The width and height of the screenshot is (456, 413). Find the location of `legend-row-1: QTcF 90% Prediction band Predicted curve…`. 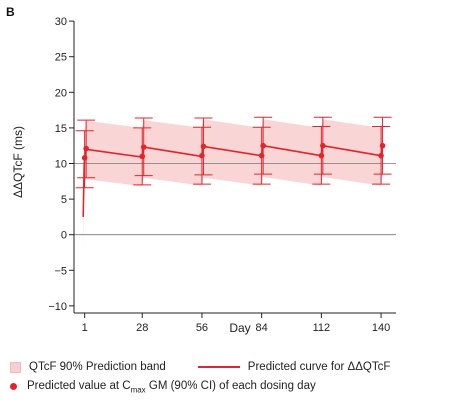

legend-row-1: QTcF 90% Prediction band Predicted curve… is located at coordinates (230, 367).